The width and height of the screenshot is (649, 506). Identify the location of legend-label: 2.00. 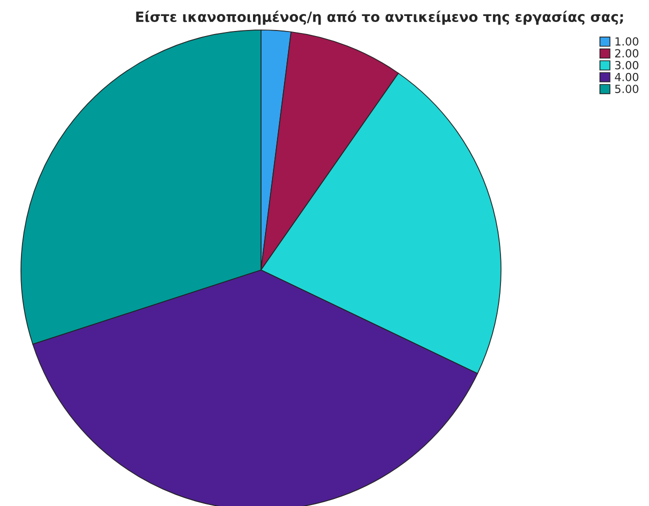
(626, 53).